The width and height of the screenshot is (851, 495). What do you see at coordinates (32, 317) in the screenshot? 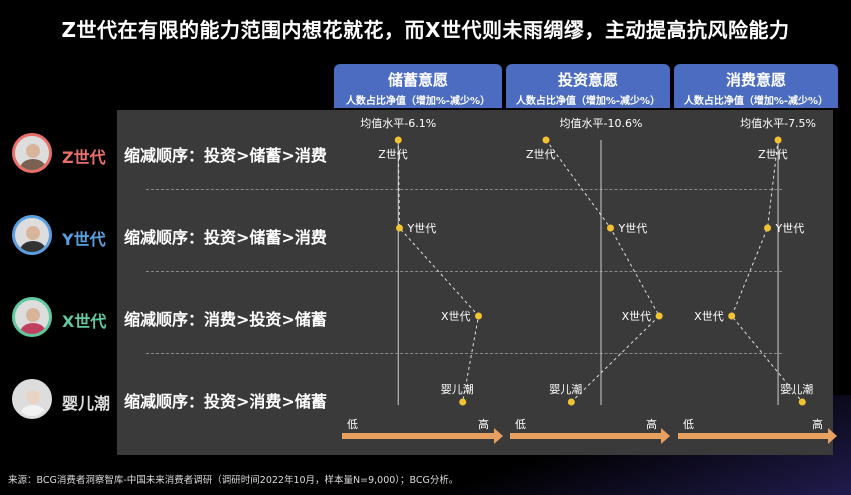
I see `family-avatar-icon` at bounding box center [32, 317].